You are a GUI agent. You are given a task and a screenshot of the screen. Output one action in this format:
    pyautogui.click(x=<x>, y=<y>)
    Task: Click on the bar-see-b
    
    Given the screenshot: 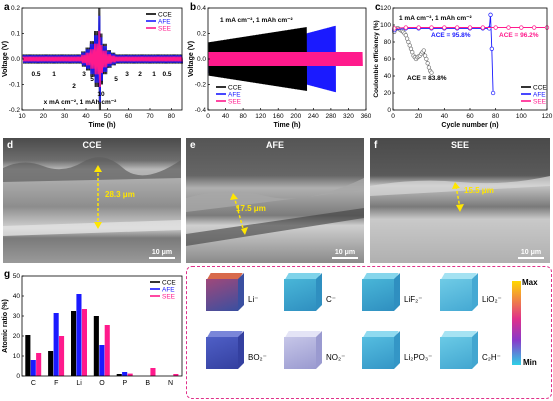 What is the action you would take?
    pyautogui.click(x=153, y=372)
    